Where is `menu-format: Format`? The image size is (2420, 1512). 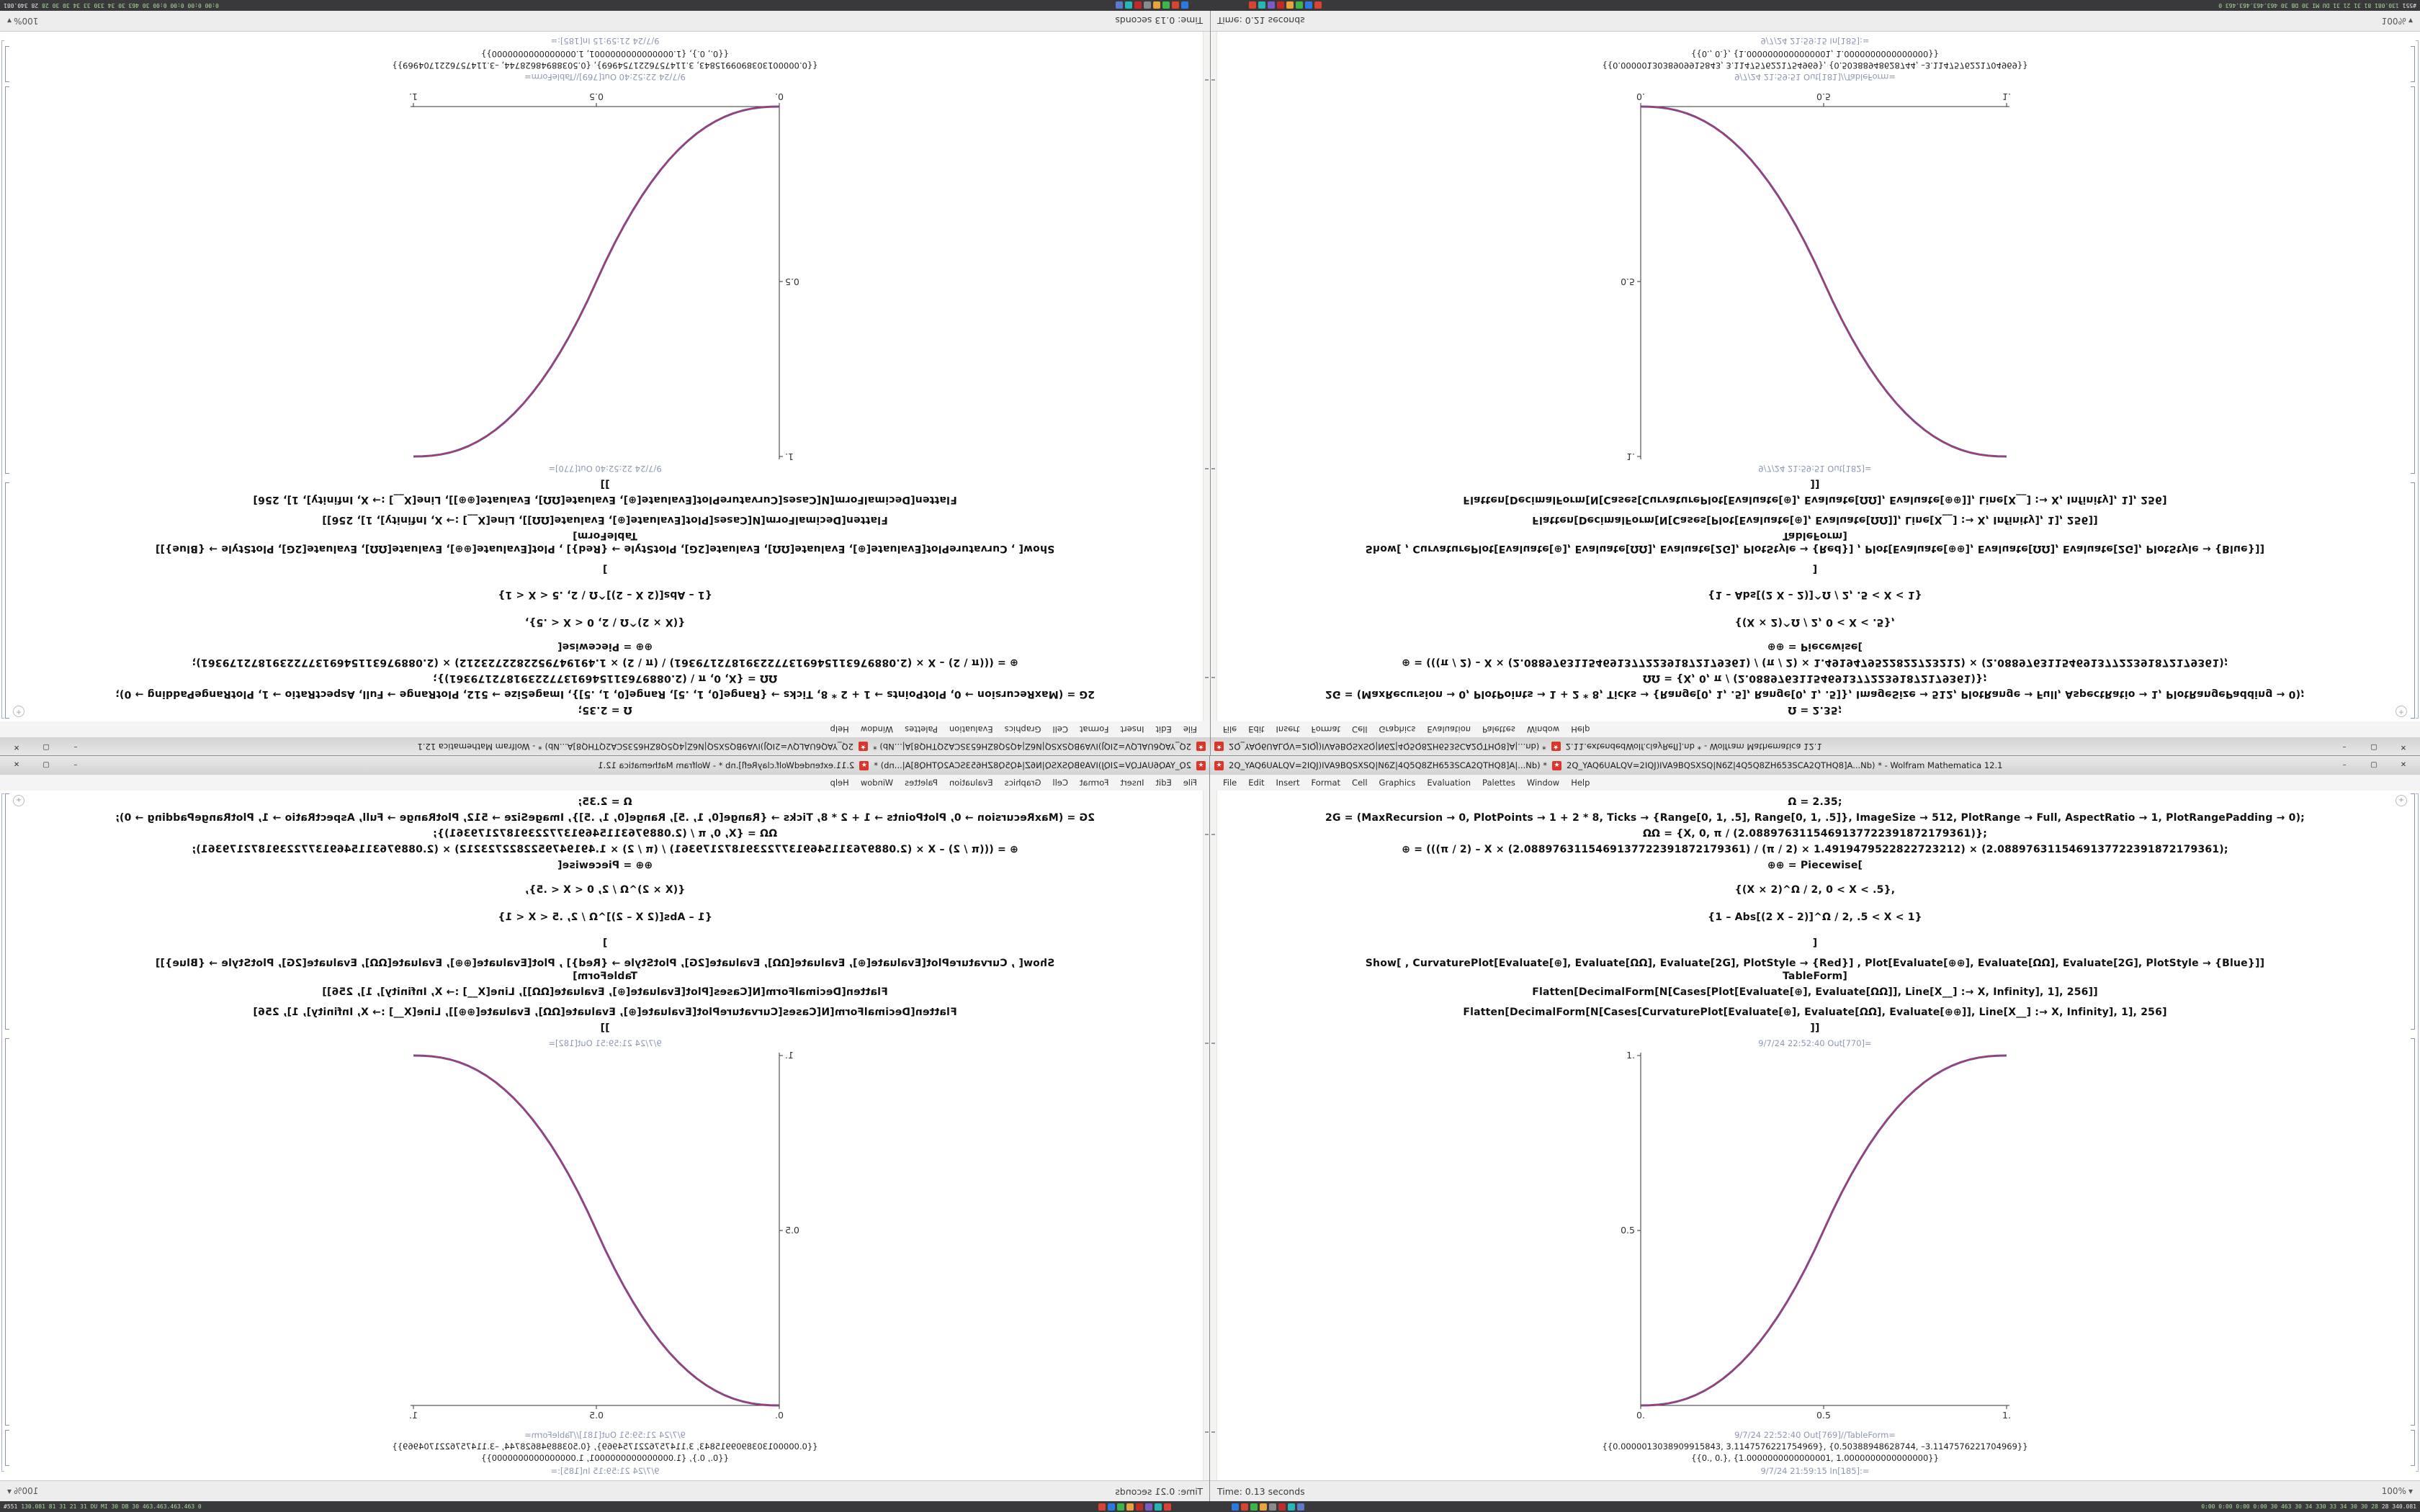 menu-format: Format is located at coordinates (1326, 783).